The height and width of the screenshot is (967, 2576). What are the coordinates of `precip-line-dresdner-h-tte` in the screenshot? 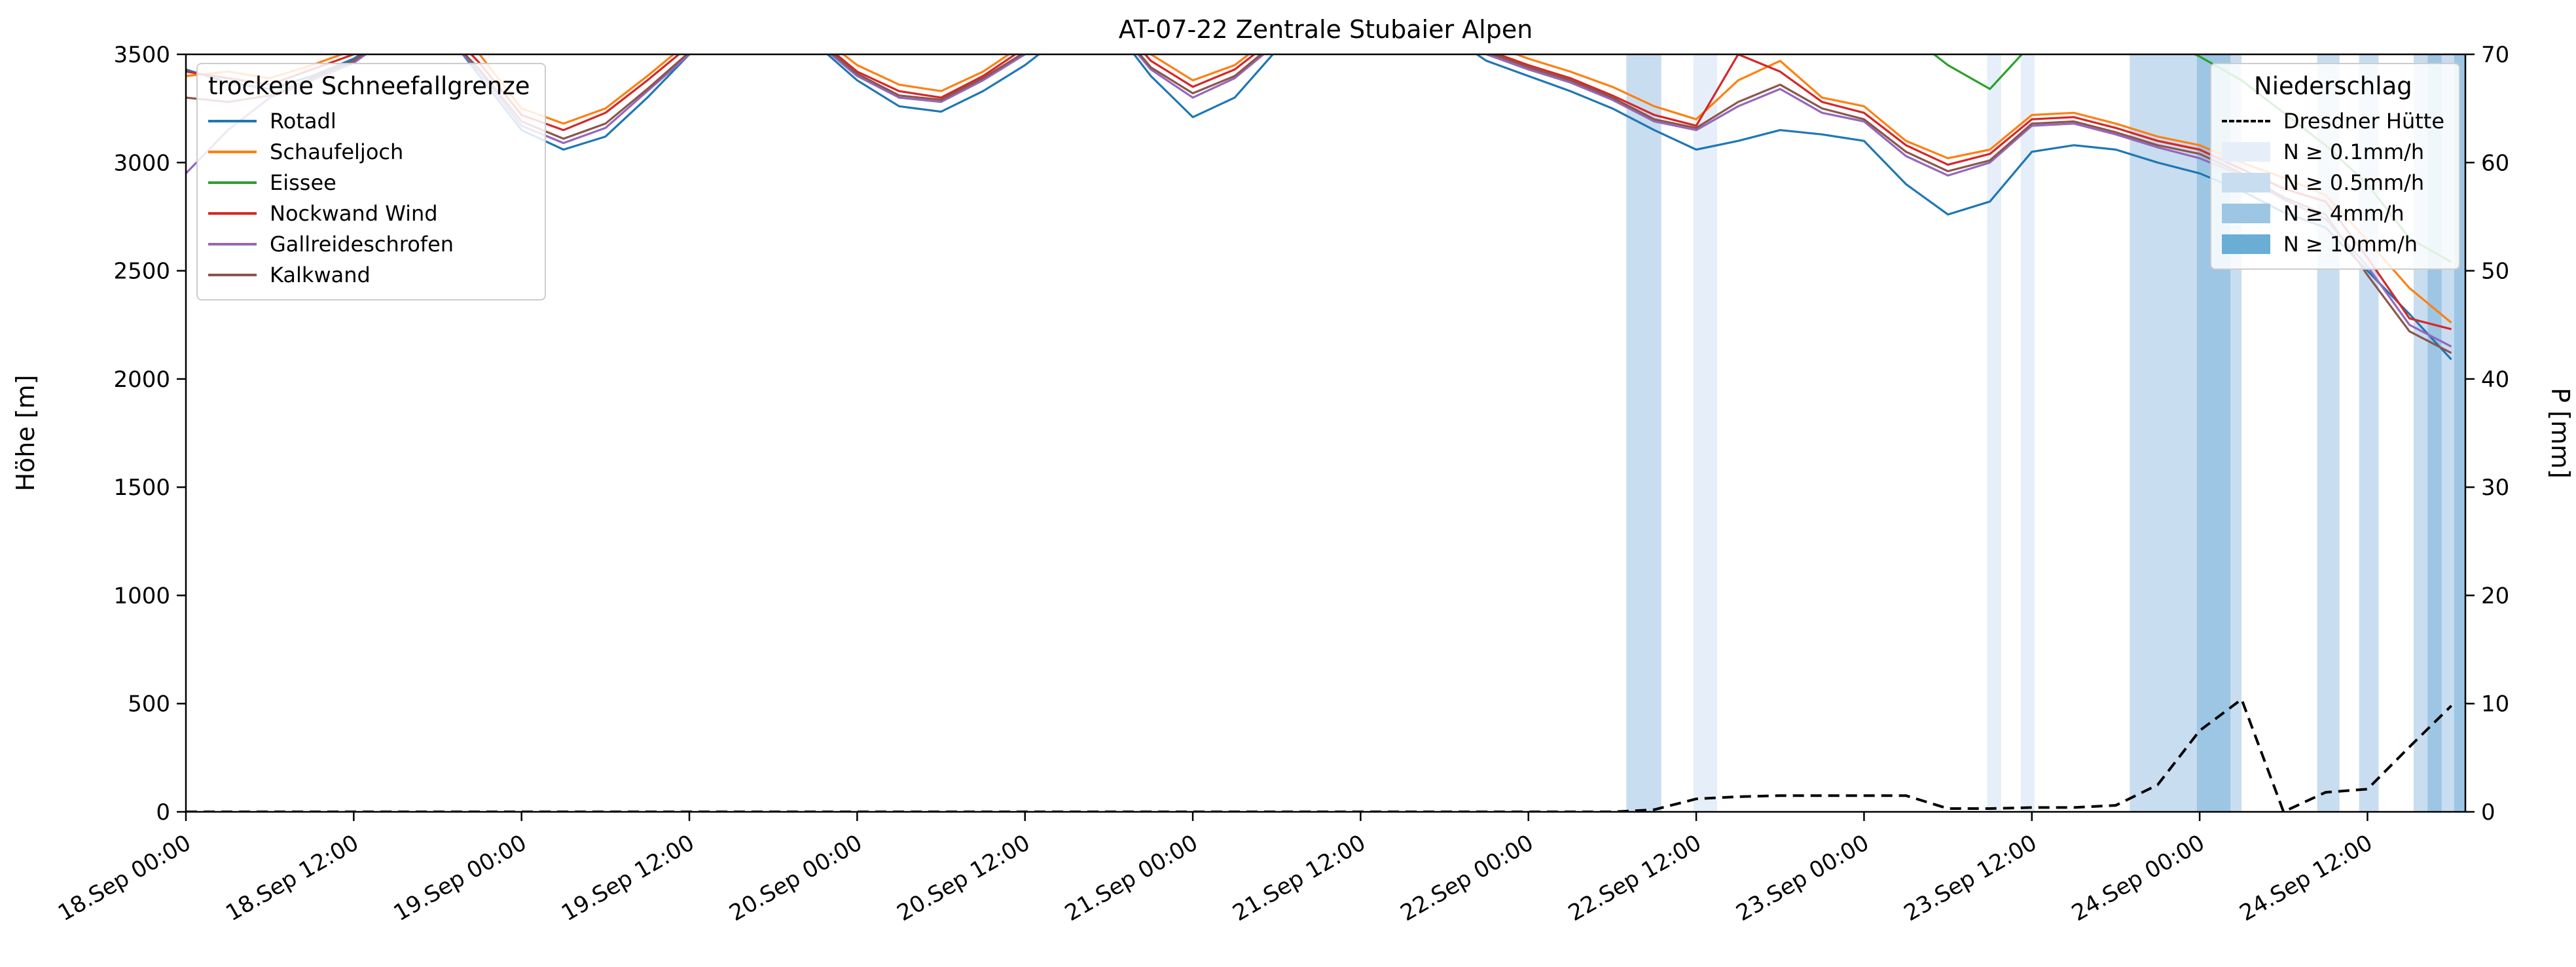 It's located at (1319, 754).